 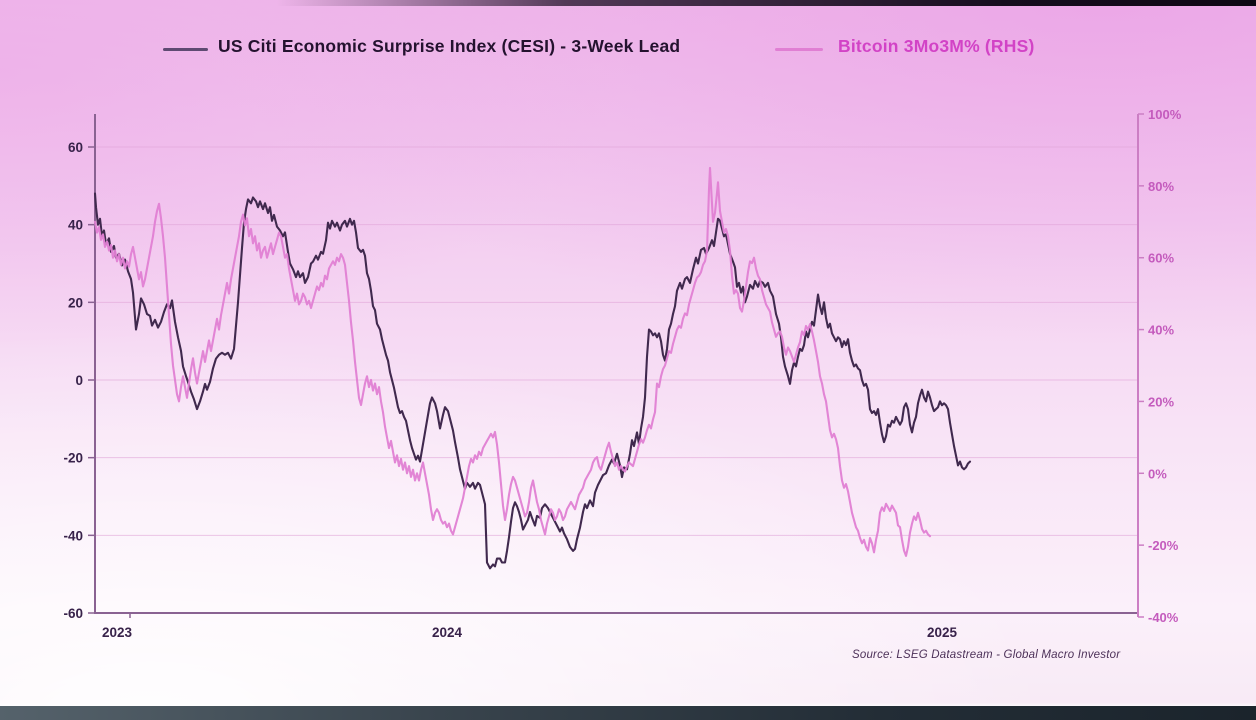 What do you see at coordinates (799, 49) in the screenshot?
I see `btc-legend-line-icon` at bounding box center [799, 49].